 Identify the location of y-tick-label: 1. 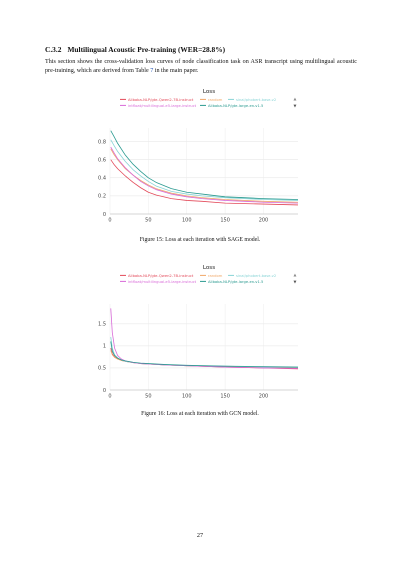
(104, 347).